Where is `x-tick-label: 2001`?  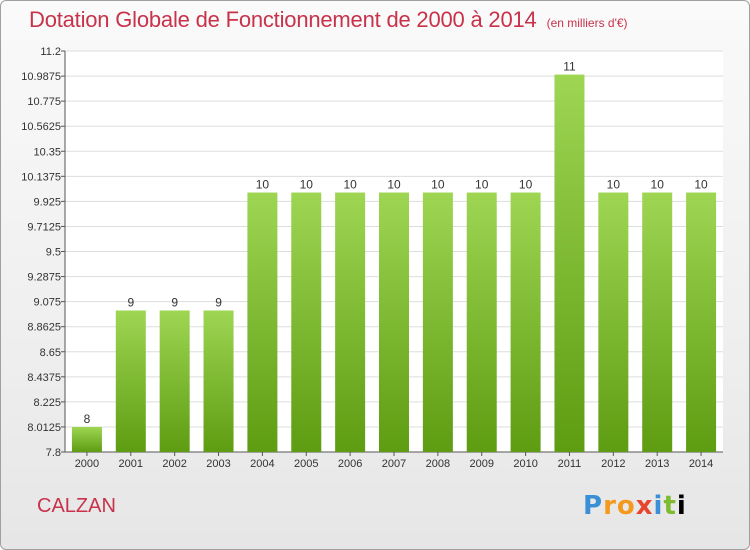
x-tick-label: 2001 is located at coordinates (131, 464).